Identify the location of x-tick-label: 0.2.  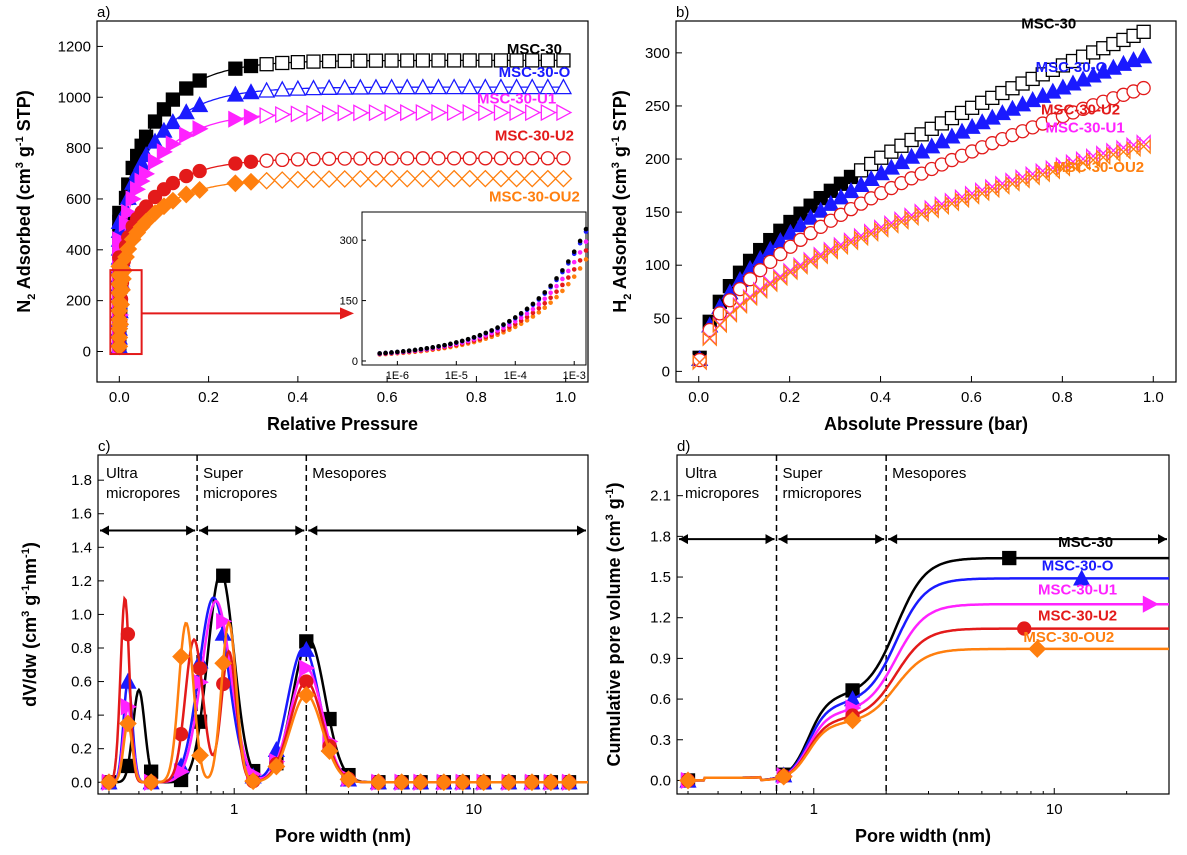
(208, 397).